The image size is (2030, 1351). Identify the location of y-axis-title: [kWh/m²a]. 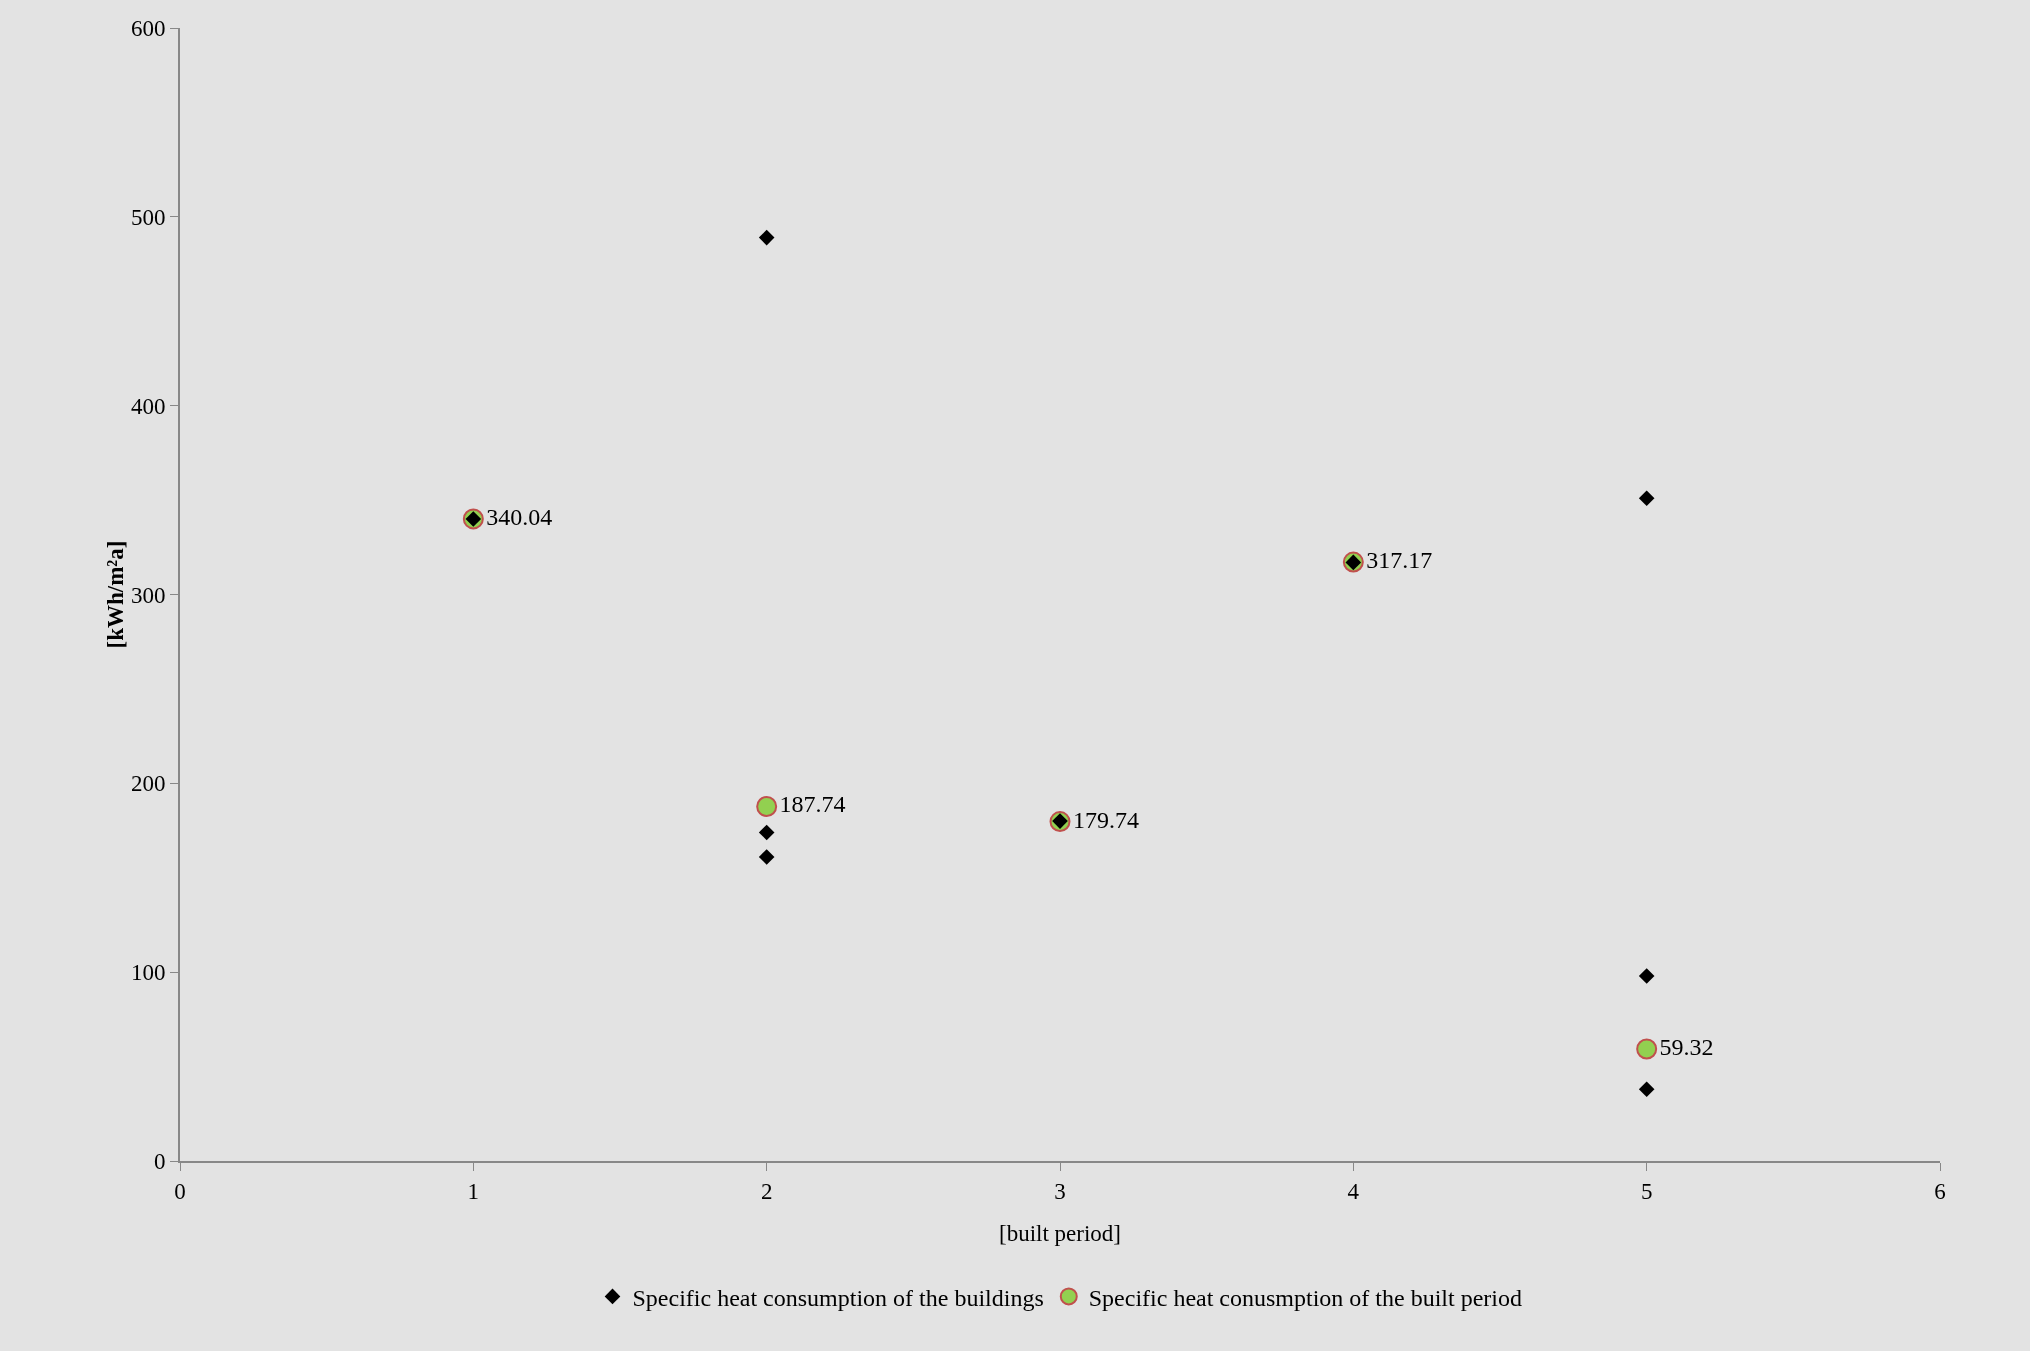
(115, 594).